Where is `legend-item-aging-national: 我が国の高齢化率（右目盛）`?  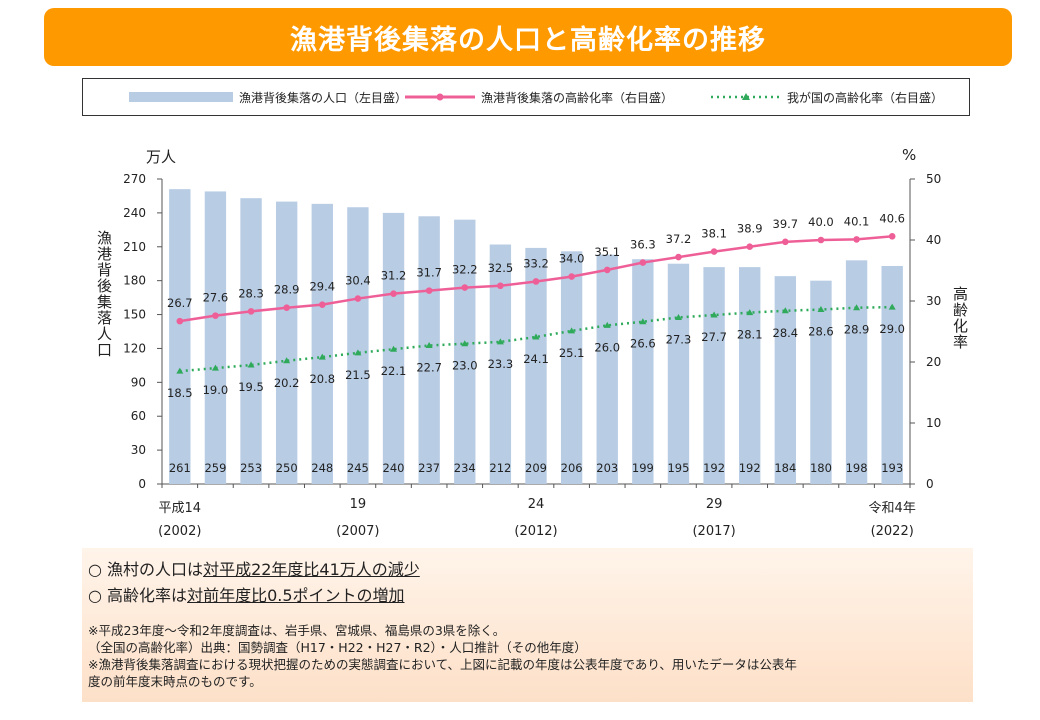 legend-item-aging-national: 我が国の高齢化率（右目盛） is located at coordinates (827, 97).